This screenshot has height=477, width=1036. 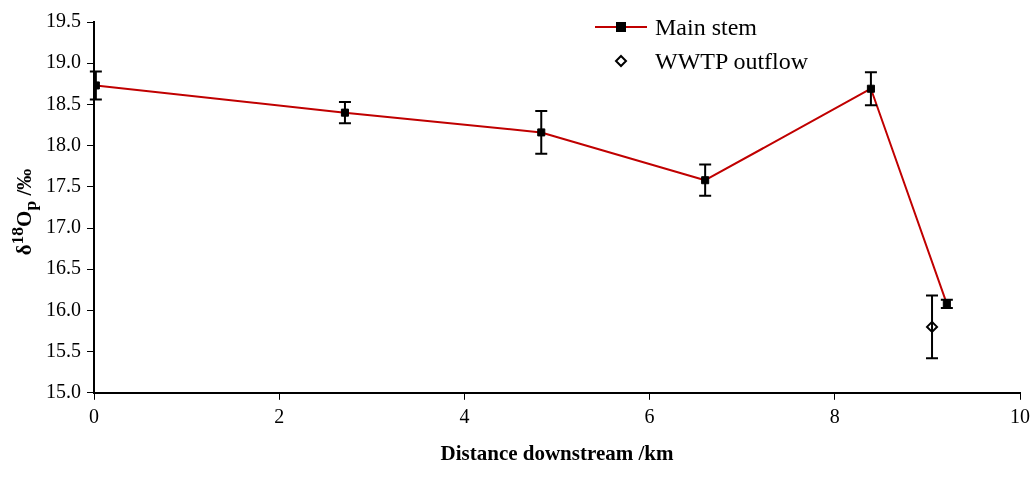 I want to click on y-tick-label: 18.5, so click(x=63, y=102).